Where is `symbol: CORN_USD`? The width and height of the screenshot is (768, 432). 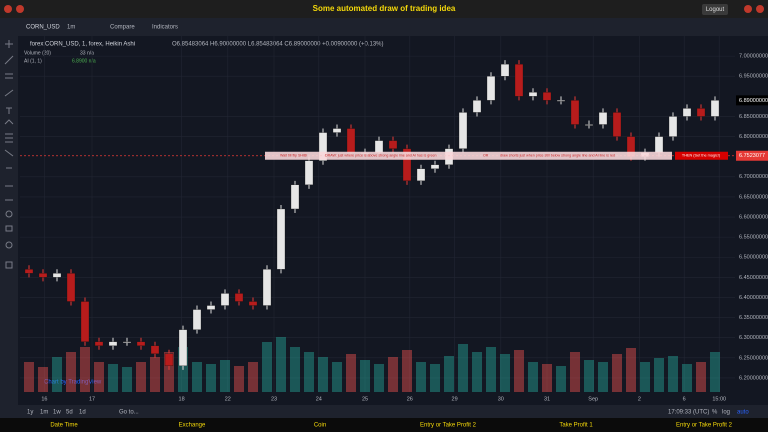
symbol: CORN_USD is located at coordinates (43, 28).